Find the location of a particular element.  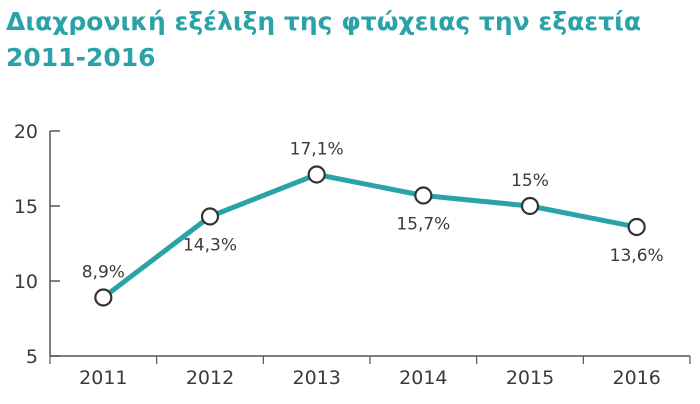

x-tick-label: 2011 is located at coordinates (103, 378).